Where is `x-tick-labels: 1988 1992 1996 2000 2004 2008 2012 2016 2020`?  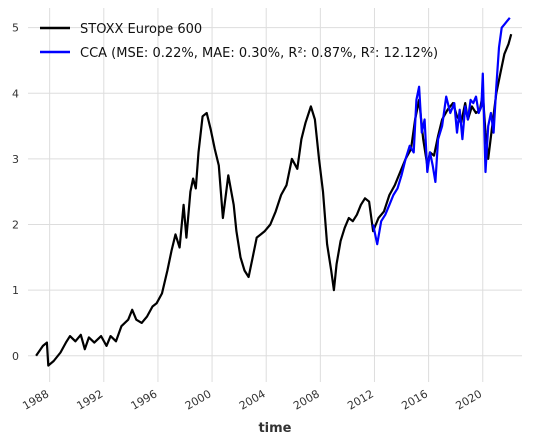 x-tick-labels: 1988 1992 1996 2000 2004 2008 2012 2016 2020 is located at coordinates (252, 399).